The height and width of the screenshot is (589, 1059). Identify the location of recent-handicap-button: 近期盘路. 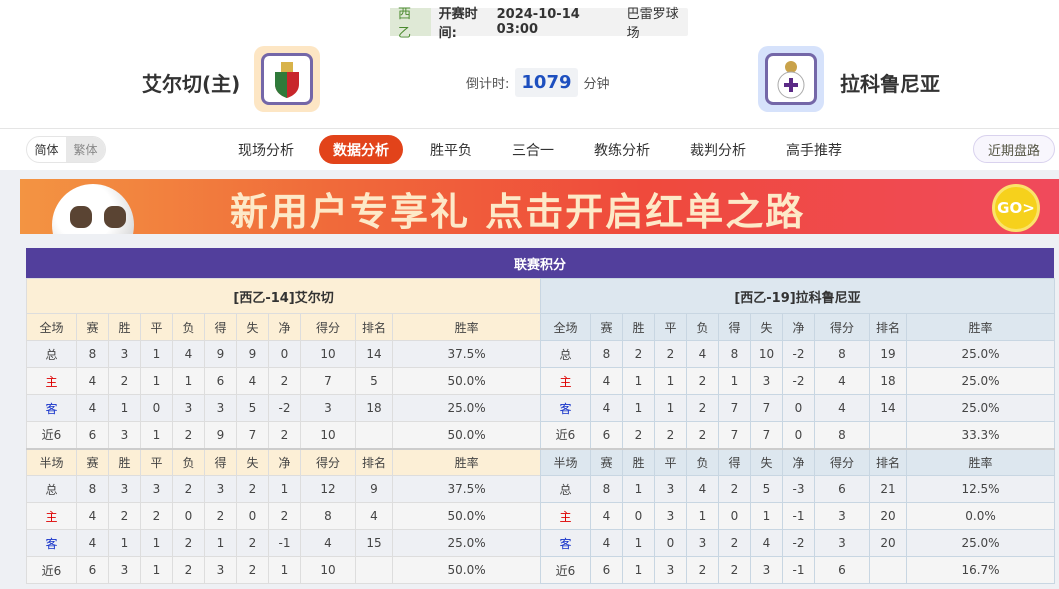
(1014, 149).